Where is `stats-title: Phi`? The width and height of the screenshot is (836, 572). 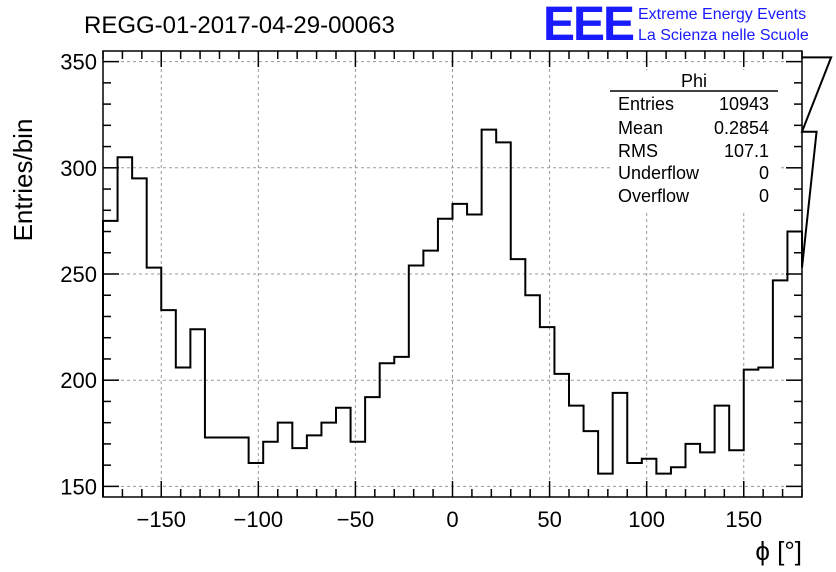
stats-title: Phi is located at coordinates (694, 81).